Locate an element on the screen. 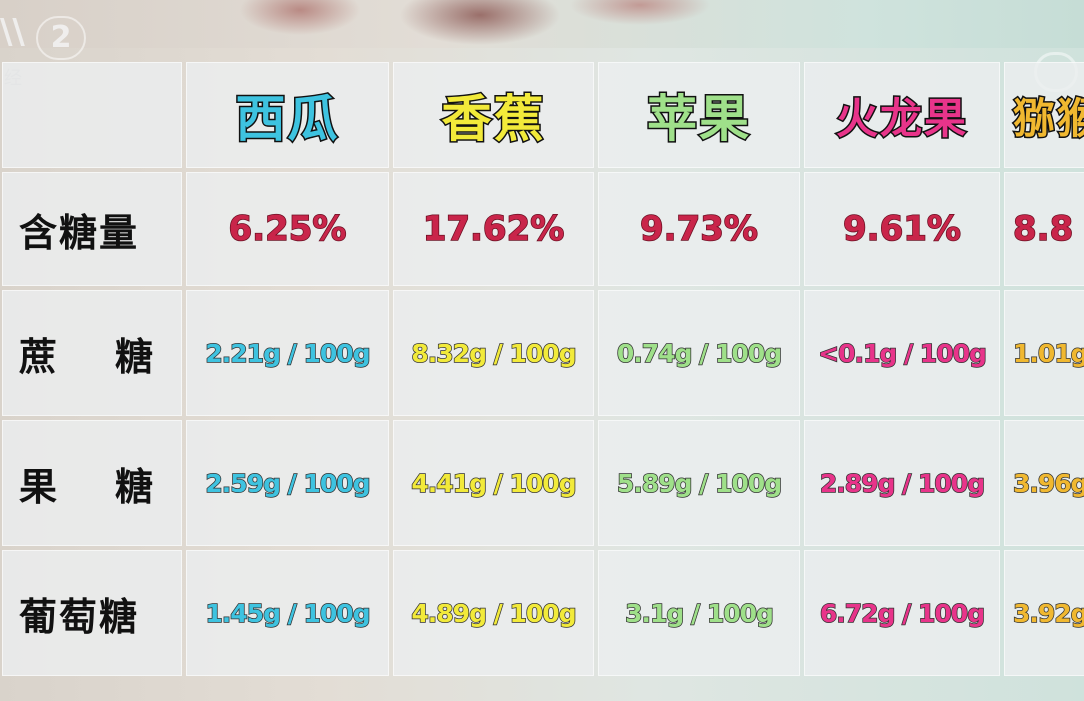 The height and width of the screenshot is (701, 1084). table-cell: 3.1g / 100g is located at coordinates (699, 613).